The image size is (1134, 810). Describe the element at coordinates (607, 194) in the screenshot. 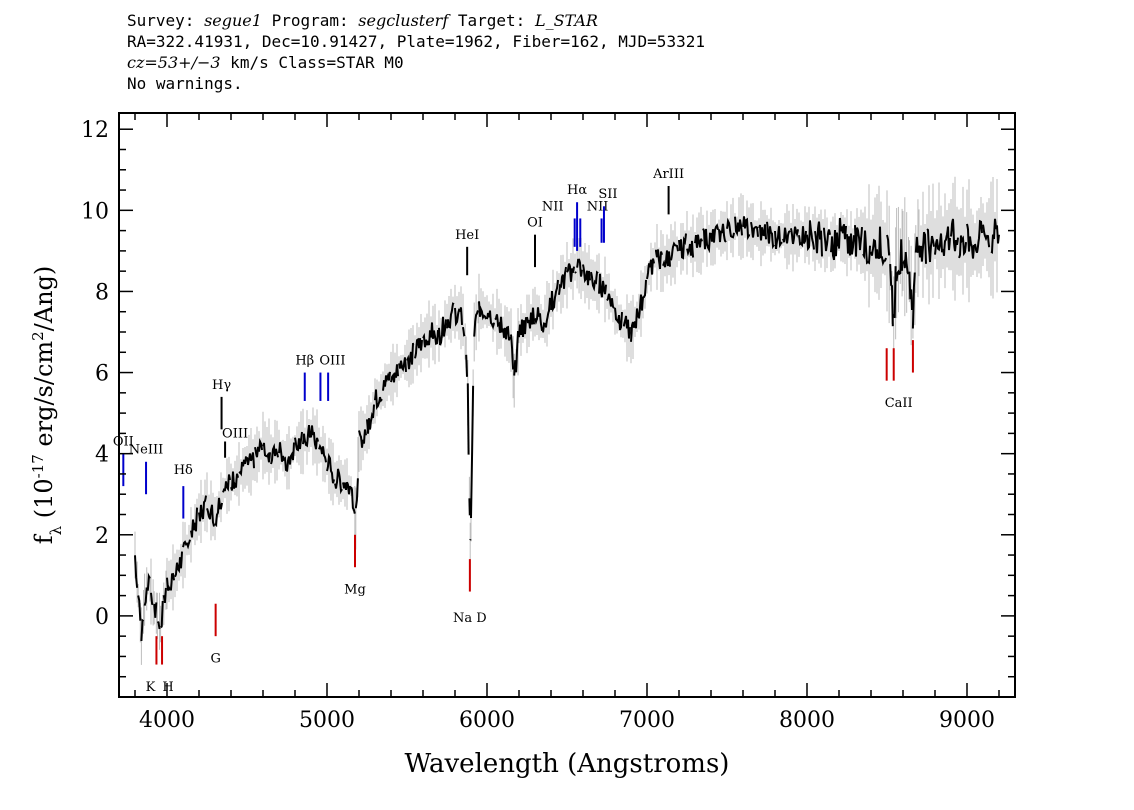

I see `line-label: SII` at that location.